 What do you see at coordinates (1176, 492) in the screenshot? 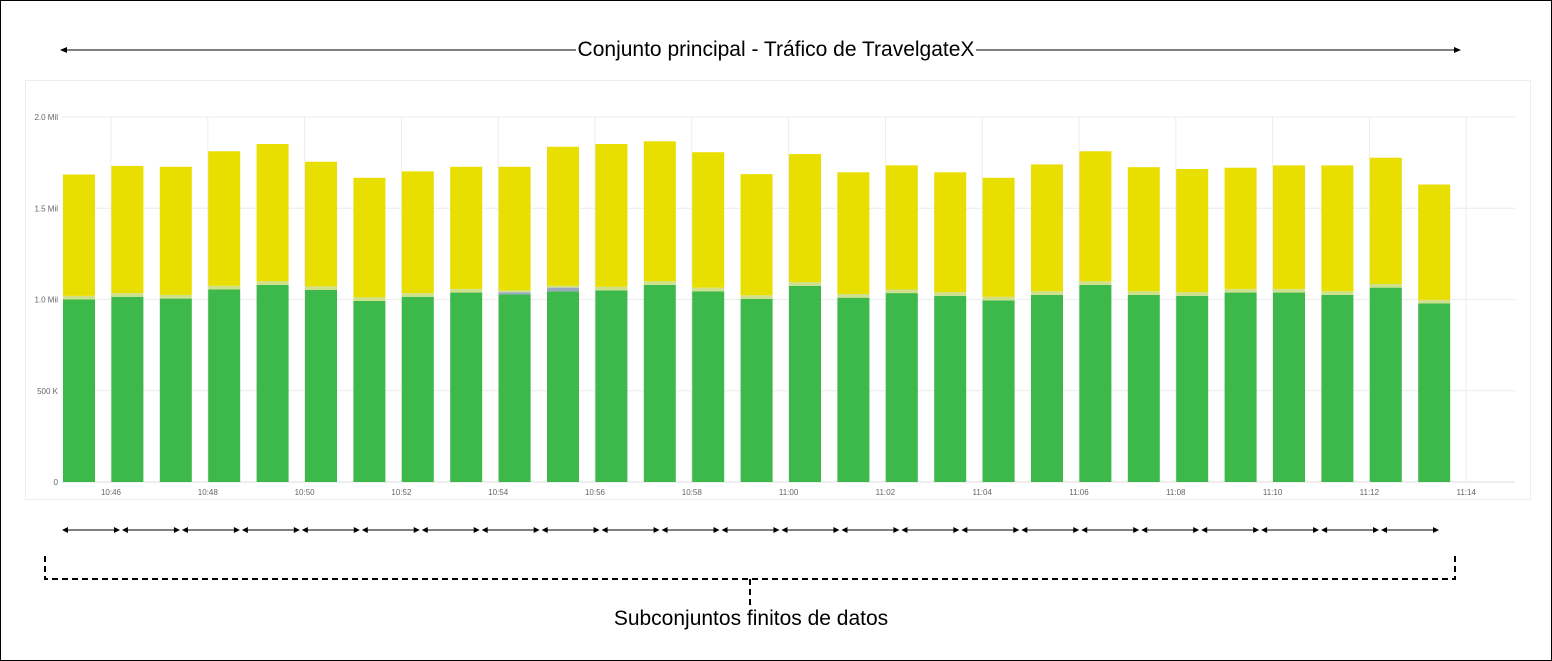
I see `x-tick-label: 11:08` at bounding box center [1176, 492].